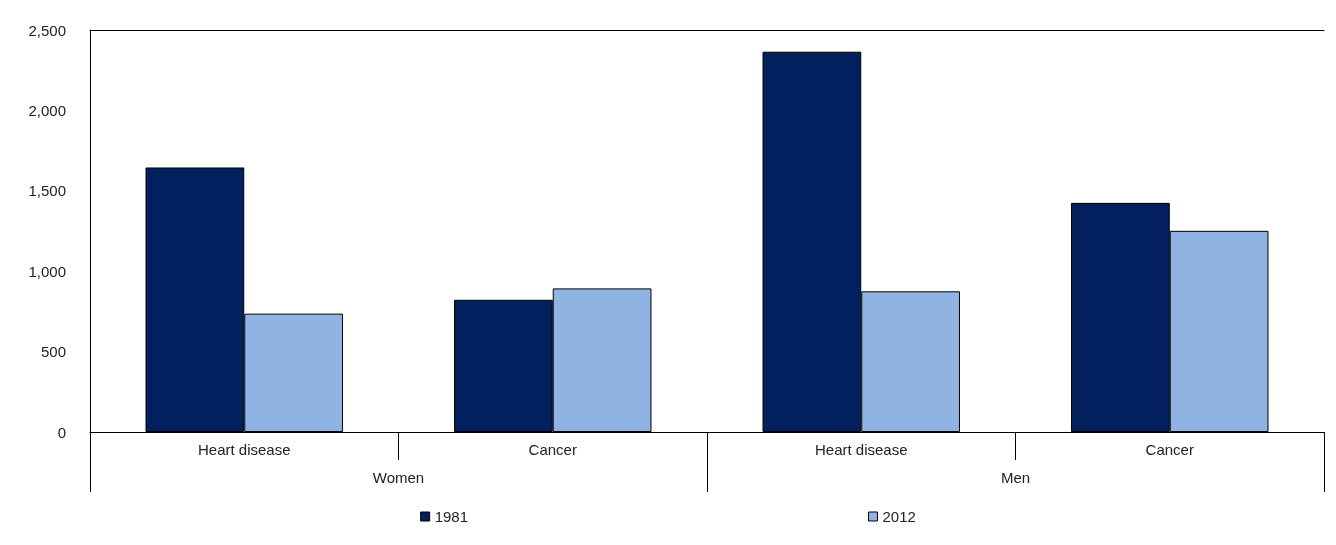  What do you see at coordinates (1015, 477) in the screenshot?
I see `text: Men` at bounding box center [1015, 477].